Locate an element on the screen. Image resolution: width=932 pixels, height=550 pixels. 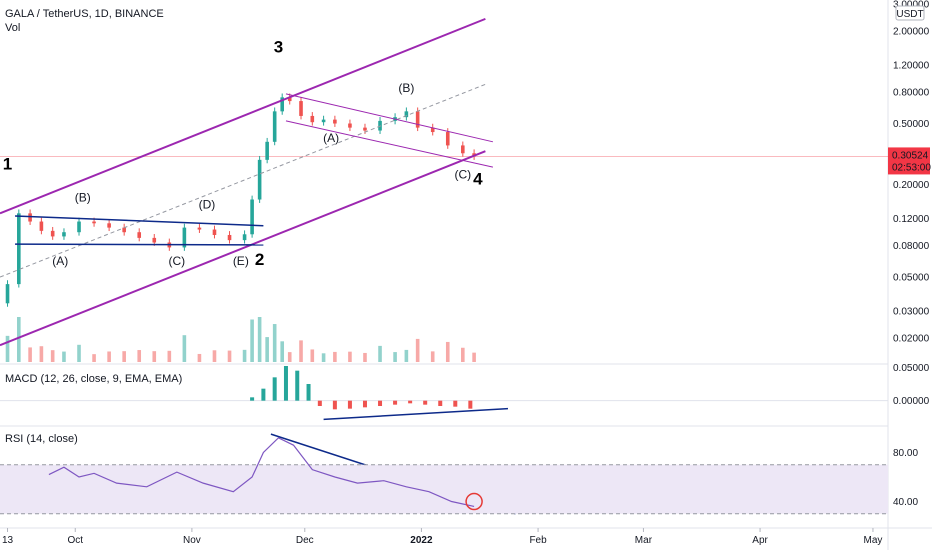
price-tick-label: 3.00000 is located at coordinates (911, 5).